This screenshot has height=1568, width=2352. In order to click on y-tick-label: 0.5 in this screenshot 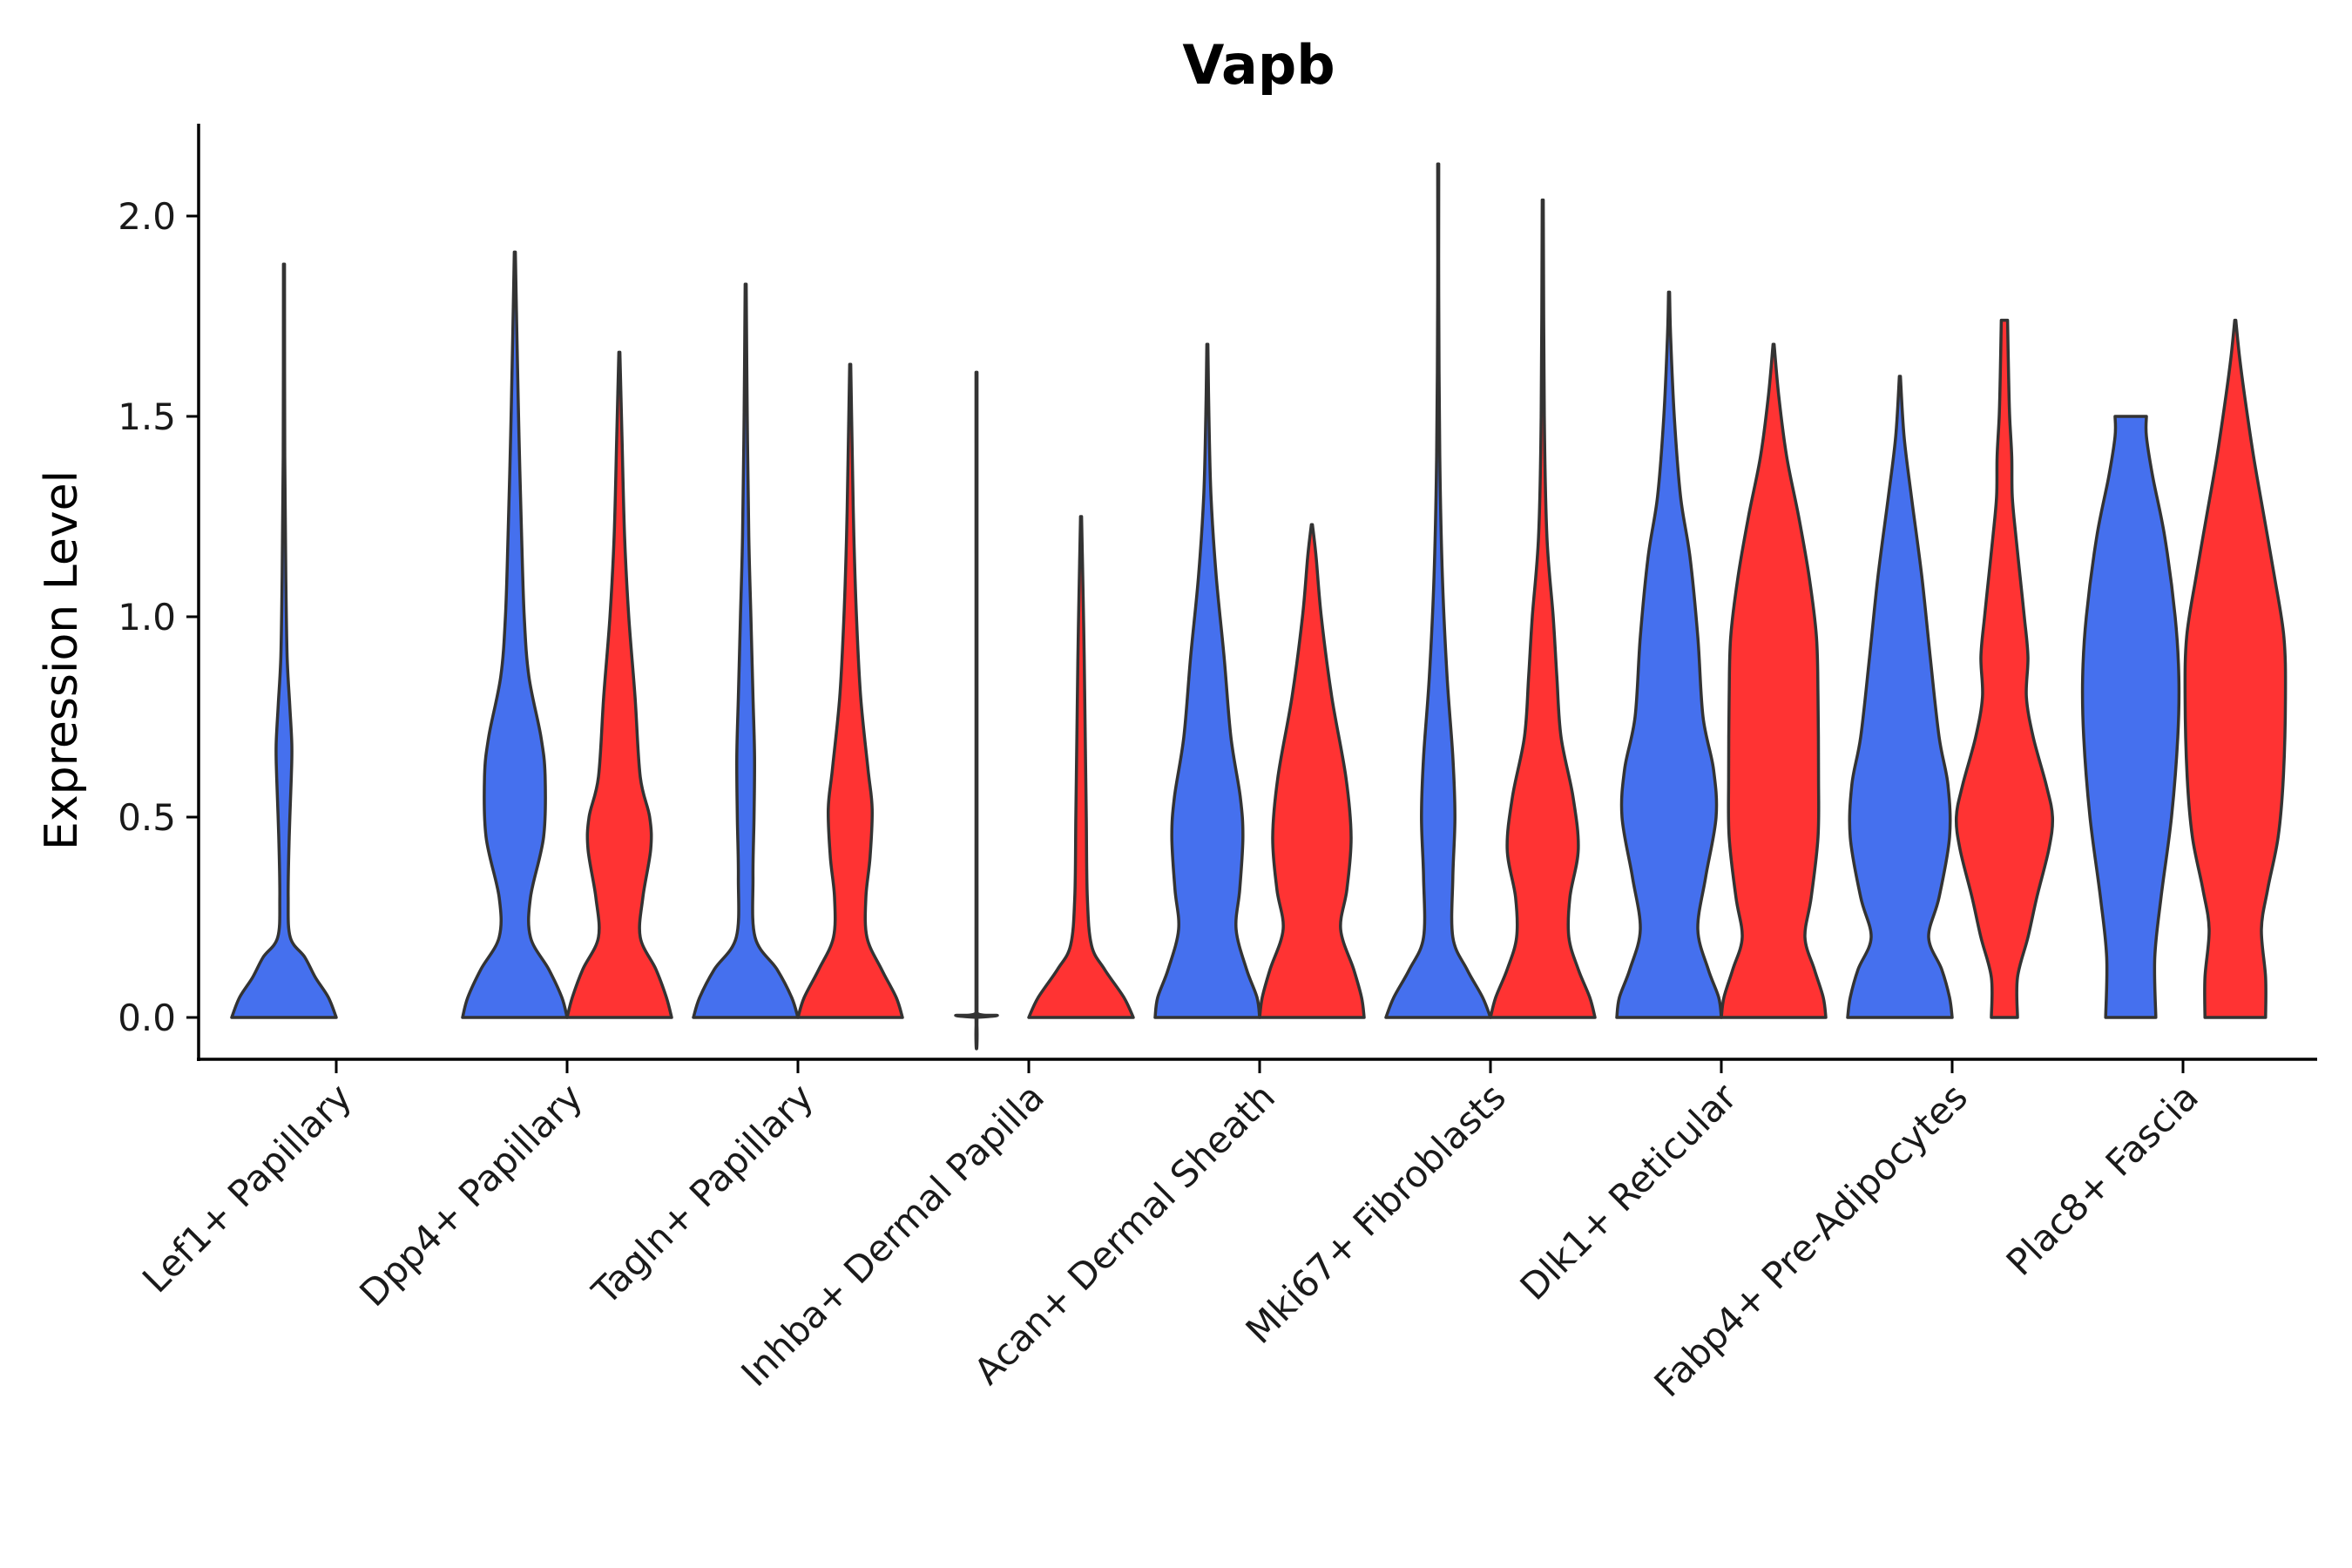, I will do `click(147, 817)`.